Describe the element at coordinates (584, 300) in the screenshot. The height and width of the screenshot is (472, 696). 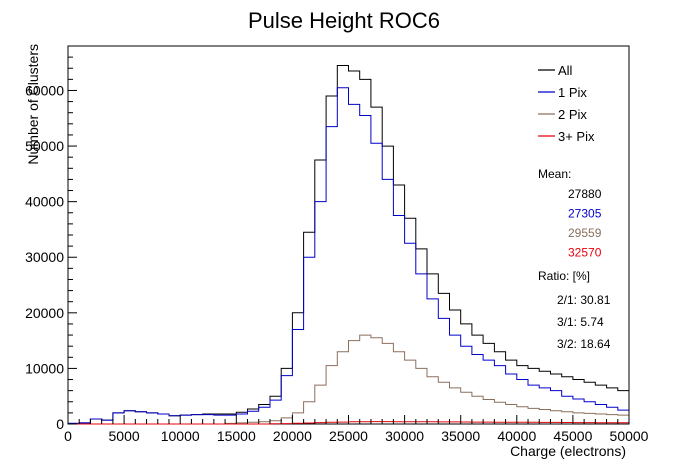
I see `ratio-value: 2/1: 30.81` at that location.